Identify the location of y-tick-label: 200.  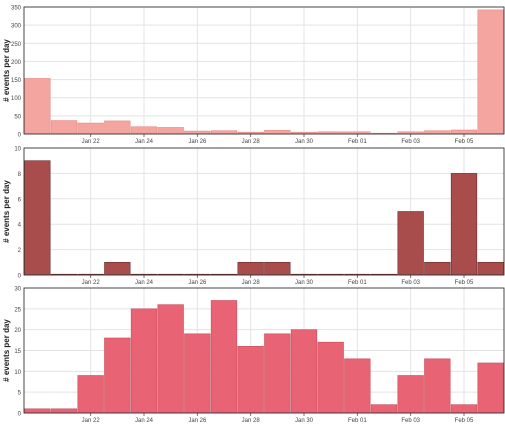
(16, 63).